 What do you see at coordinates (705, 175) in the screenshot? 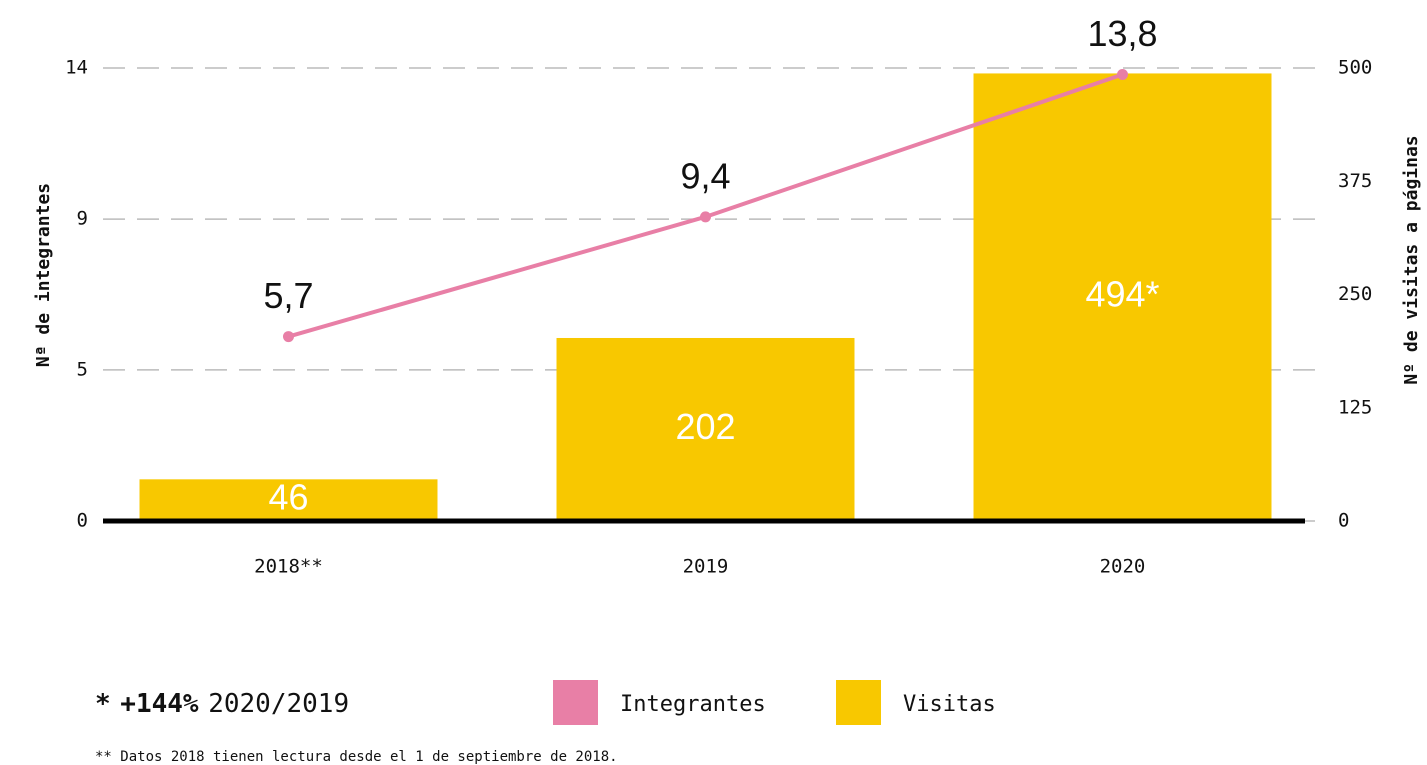
I see `line-value-label: 9,4` at bounding box center [705, 175].